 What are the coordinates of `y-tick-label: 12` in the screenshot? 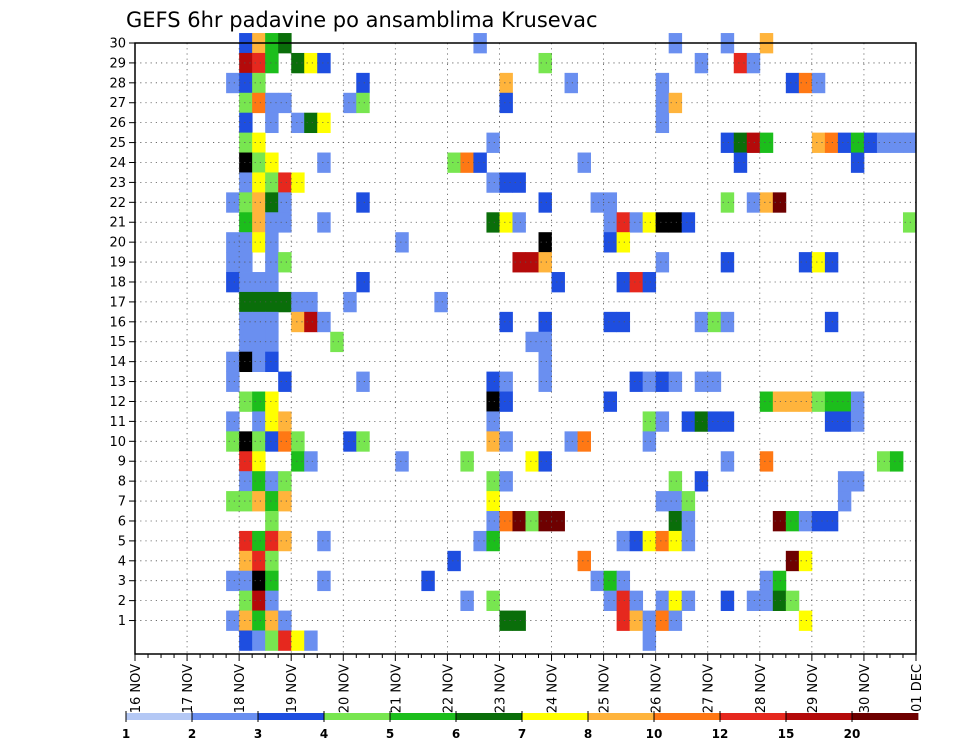 It's located at (117, 402).